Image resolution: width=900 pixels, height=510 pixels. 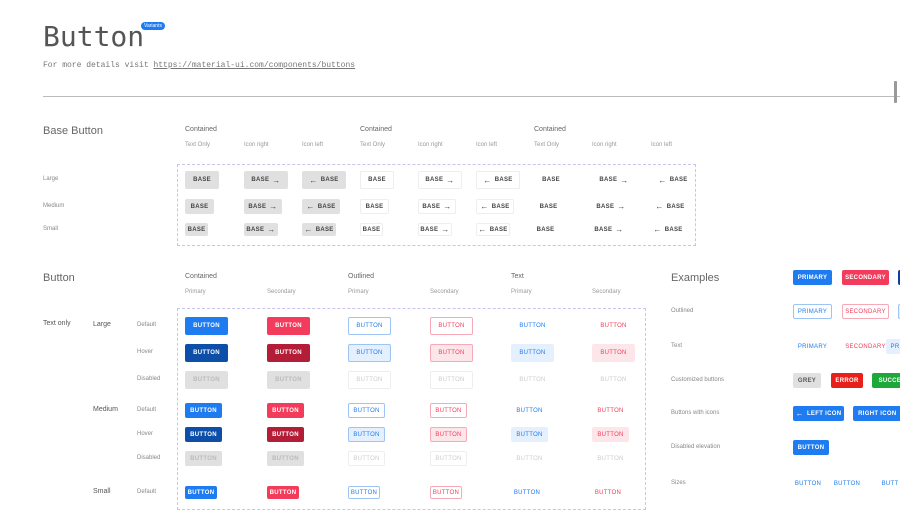 What do you see at coordinates (847, 380) in the screenshot?
I see `example-button: ERROR` at bounding box center [847, 380].